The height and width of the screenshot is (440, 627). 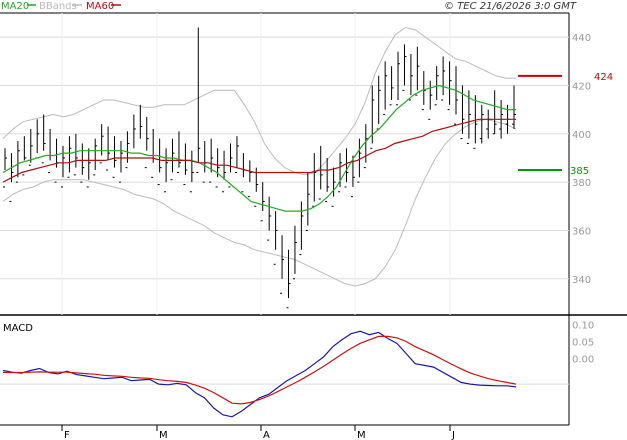 I want to click on price-y-tick-label: 420, so click(x=581, y=86).